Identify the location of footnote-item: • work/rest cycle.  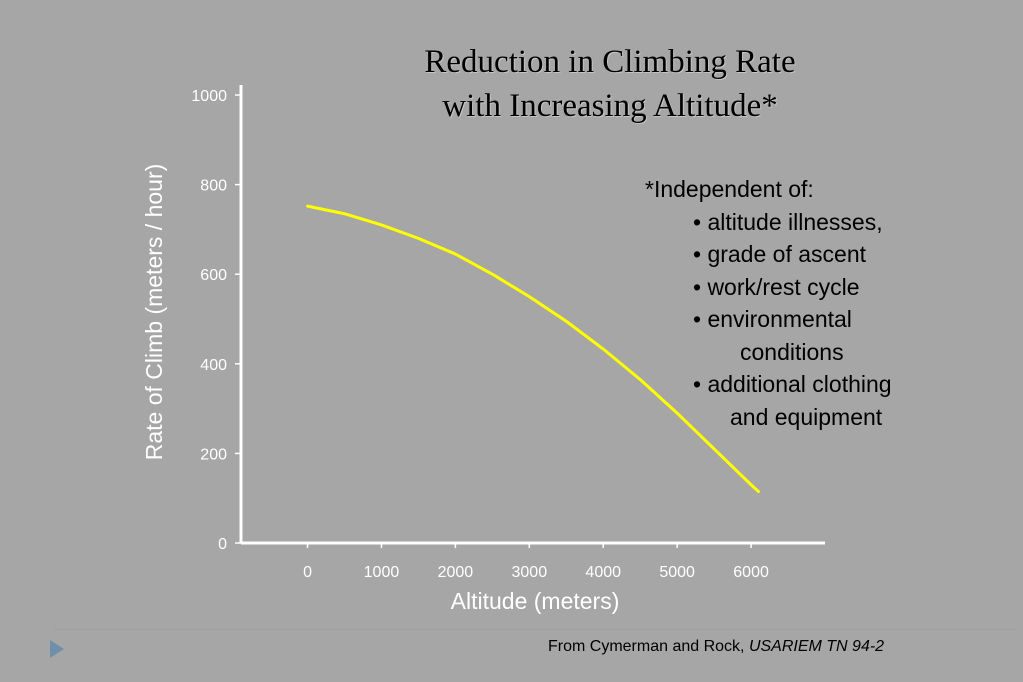
(776, 286).